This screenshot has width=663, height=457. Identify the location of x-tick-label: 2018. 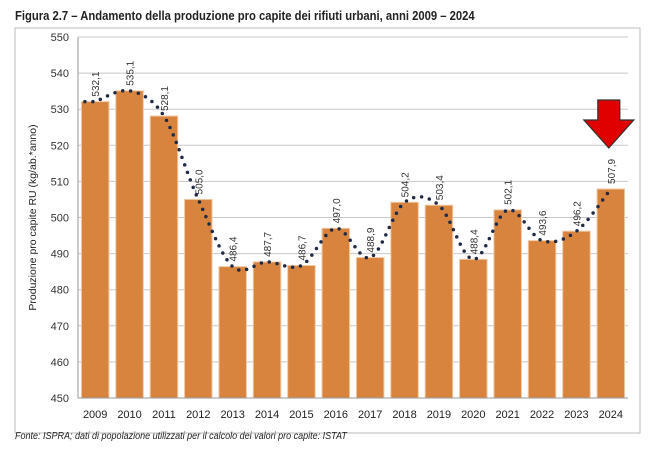
(404, 415).